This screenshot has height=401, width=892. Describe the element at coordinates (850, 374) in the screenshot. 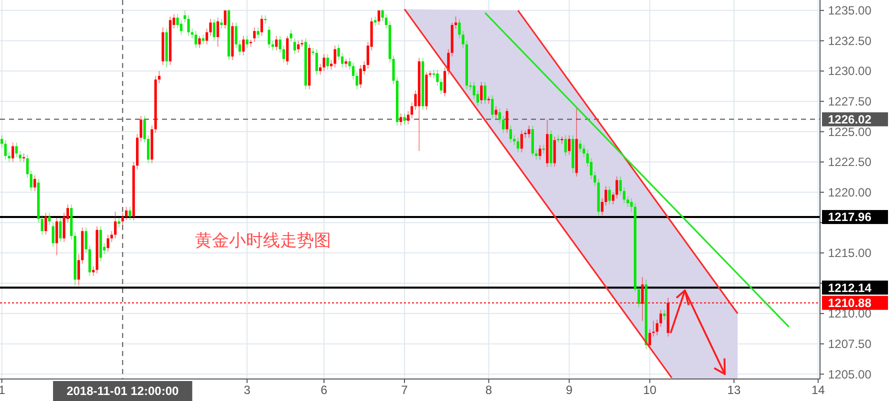

I see `y-tick-label: 1205.00` at that location.